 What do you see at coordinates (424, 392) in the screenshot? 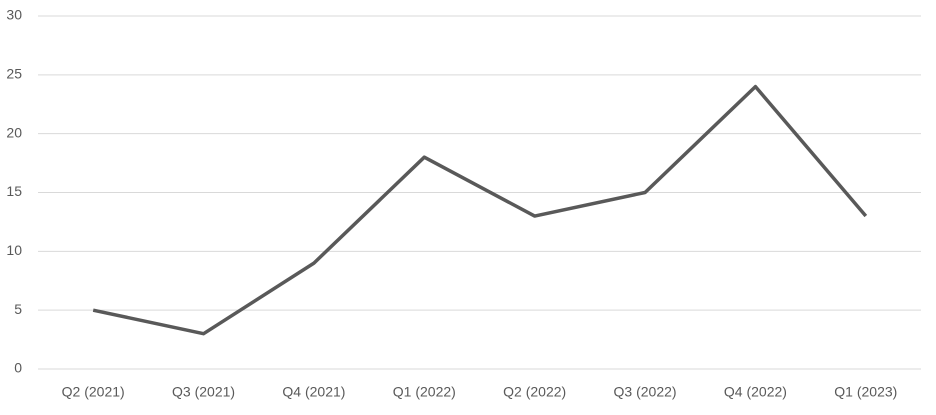
I see `x-tick-label: Q1 (2022)` at bounding box center [424, 392].